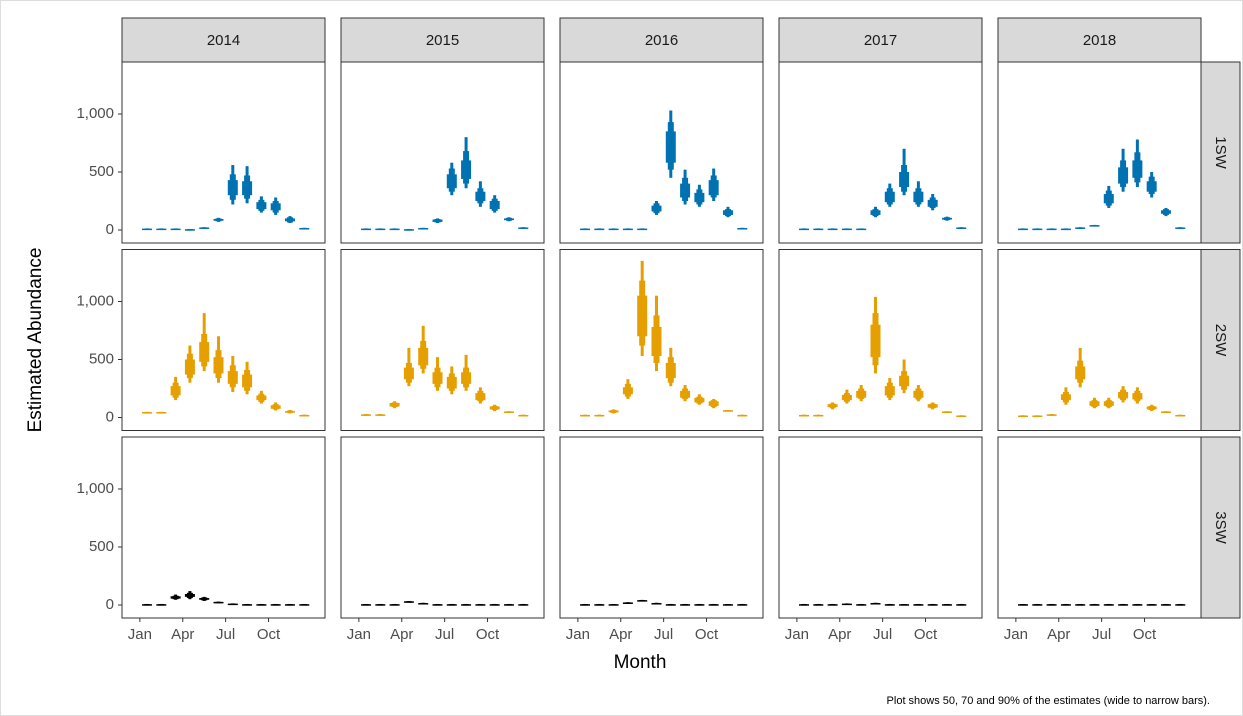 This screenshot has height=716, width=1243. What do you see at coordinates (442, 40) in the screenshot?
I see `column-label: 2015` at bounding box center [442, 40].